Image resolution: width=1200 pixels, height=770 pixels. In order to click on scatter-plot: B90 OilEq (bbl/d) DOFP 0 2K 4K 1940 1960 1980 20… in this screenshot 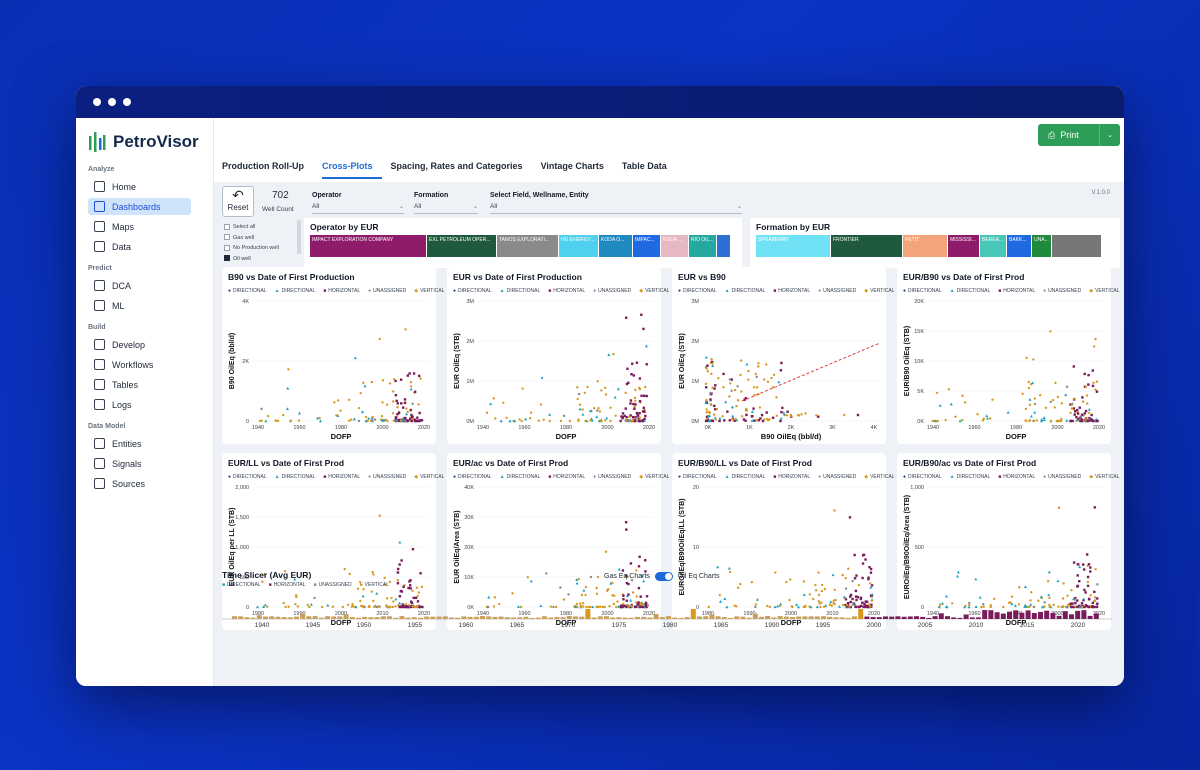, I will do `click(329, 368)`.